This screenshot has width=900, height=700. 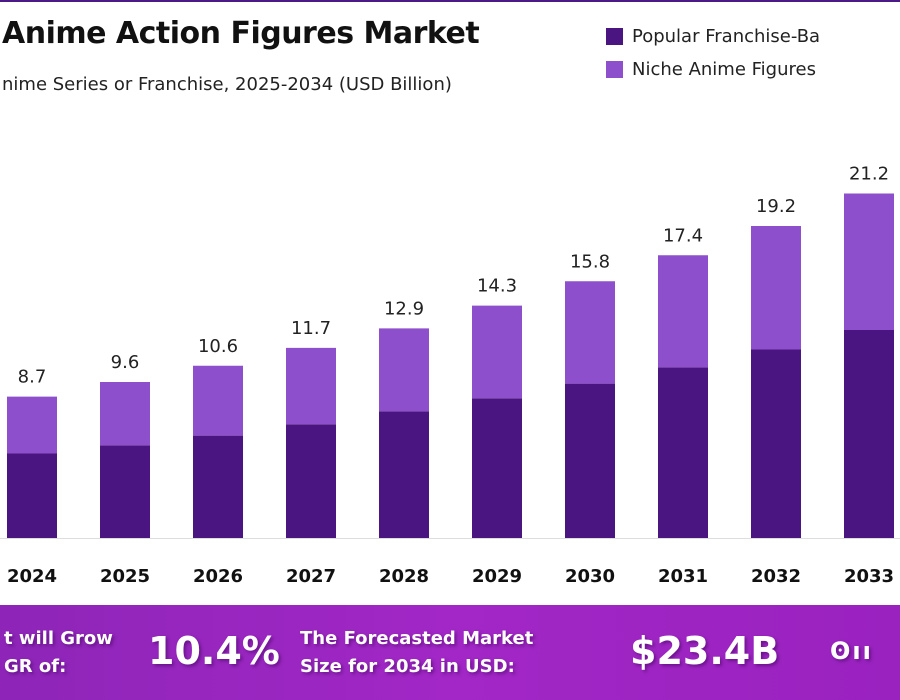 What do you see at coordinates (218, 576) in the screenshot?
I see `x-tick-label: 2026` at bounding box center [218, 576].